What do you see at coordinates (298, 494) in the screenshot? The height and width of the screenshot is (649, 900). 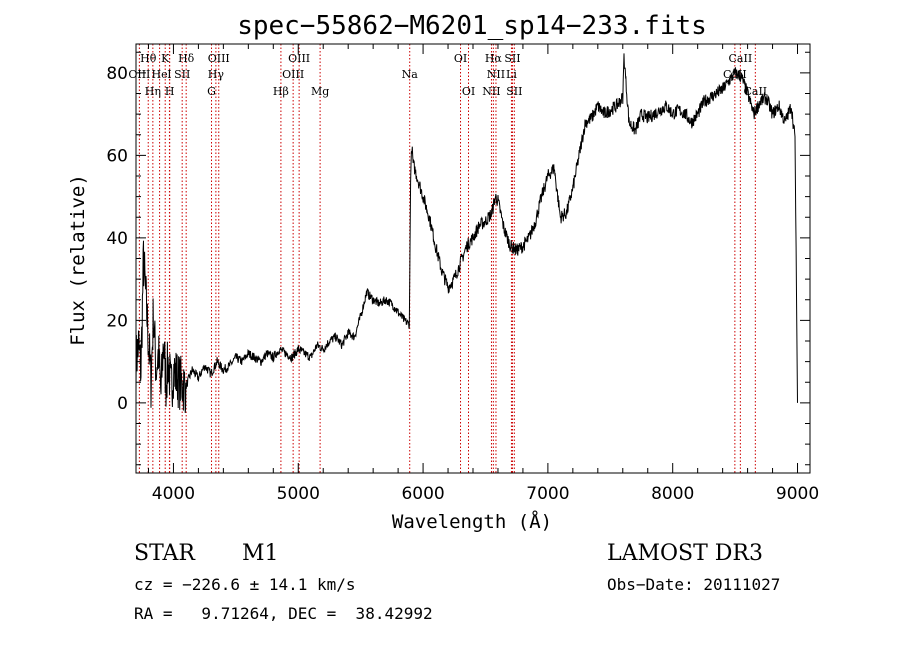 I see `x-tick-label: 5000` at bounding box center [298, 494].